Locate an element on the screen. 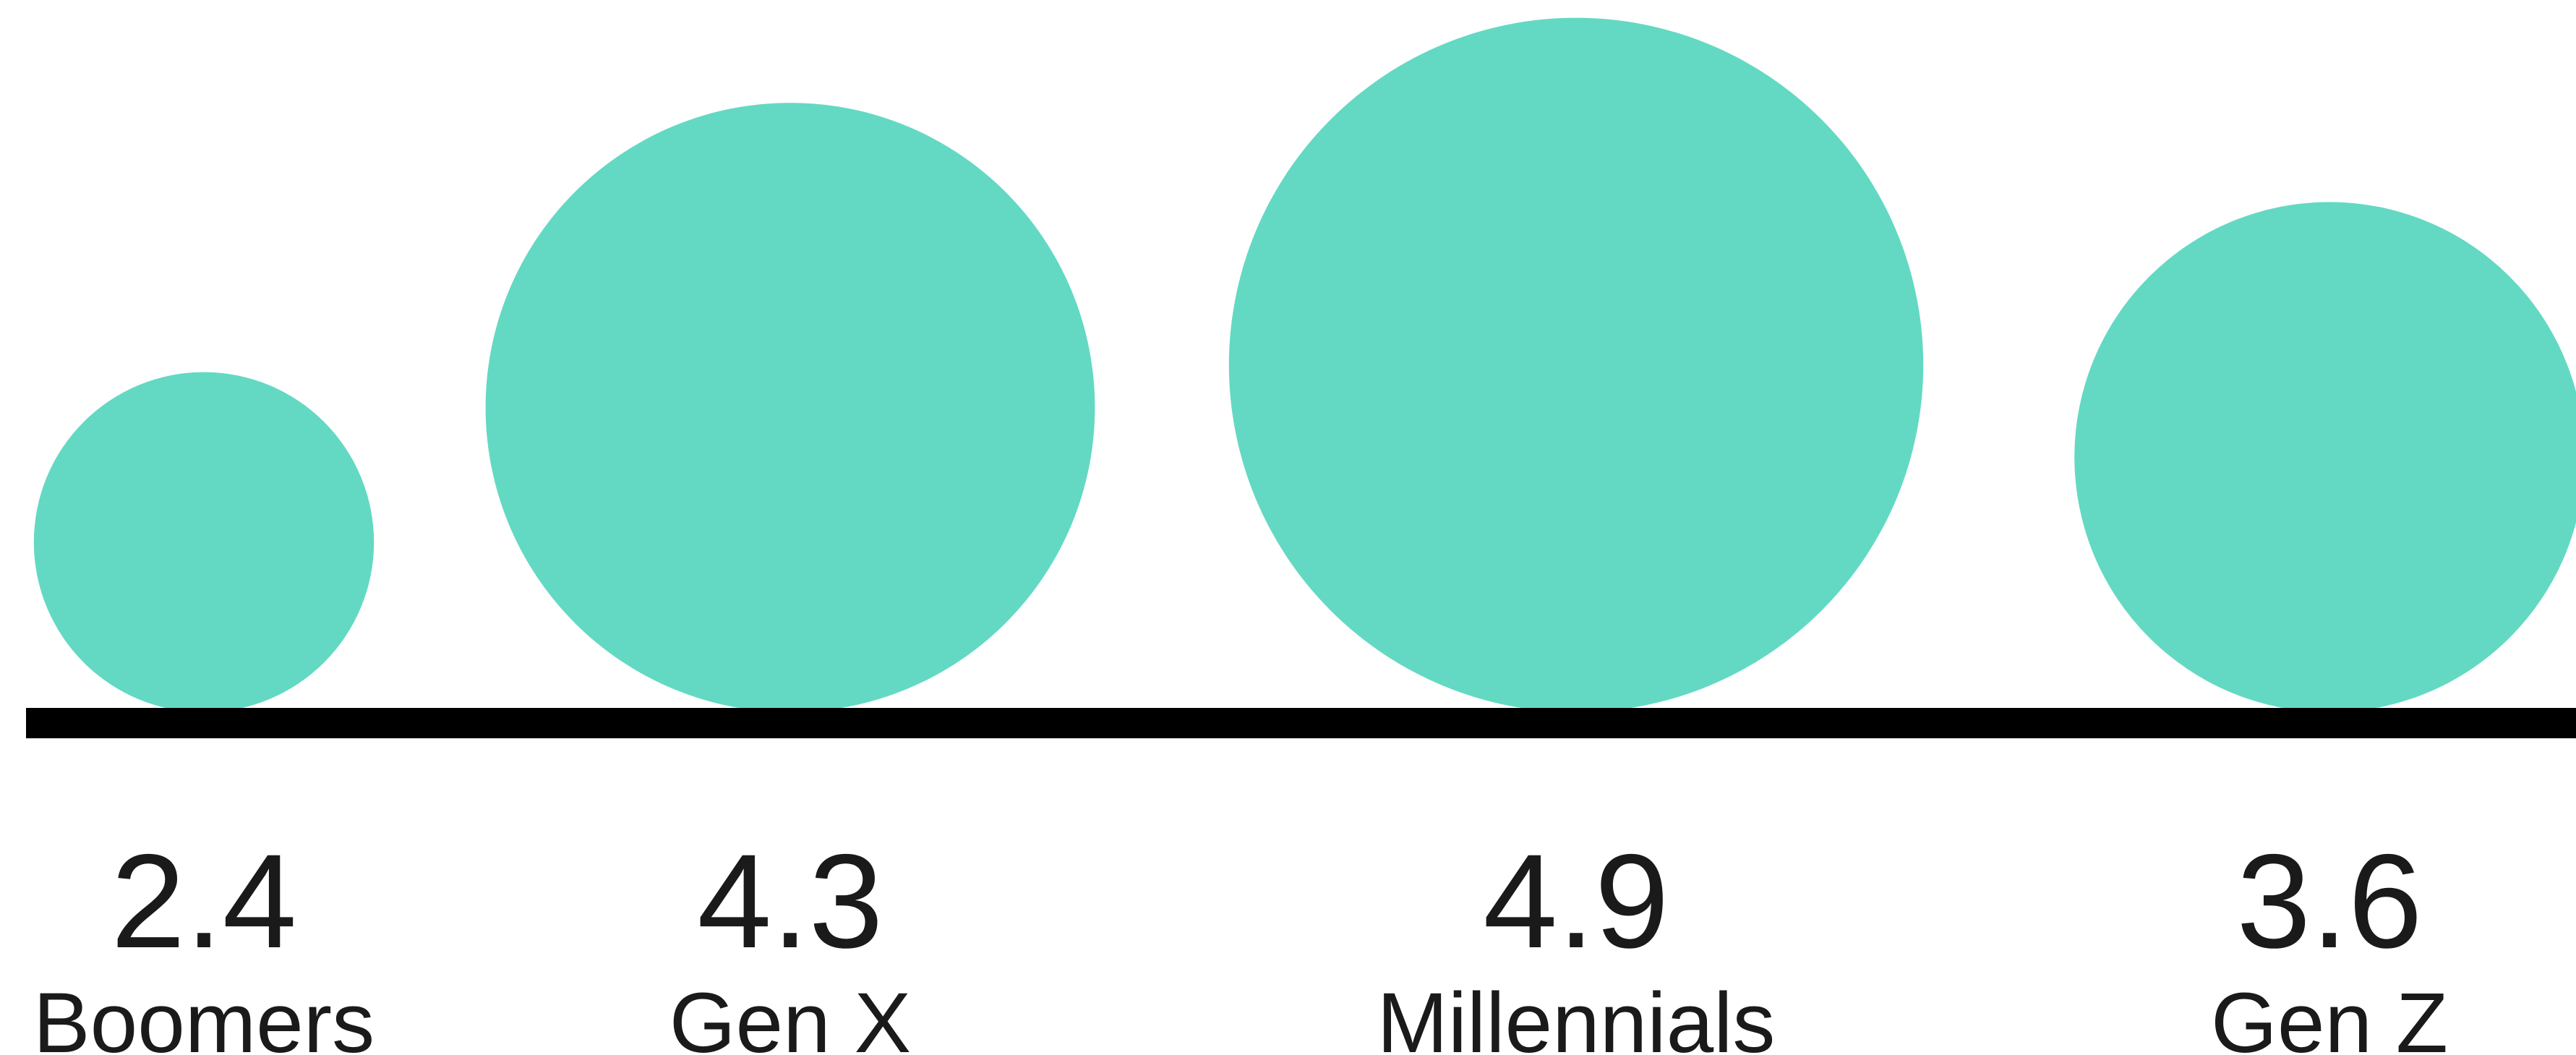 Image resolution: width=2576 pixels, height=1055 pixels. category-label: Boomers is located at coordinates (204, 1015).